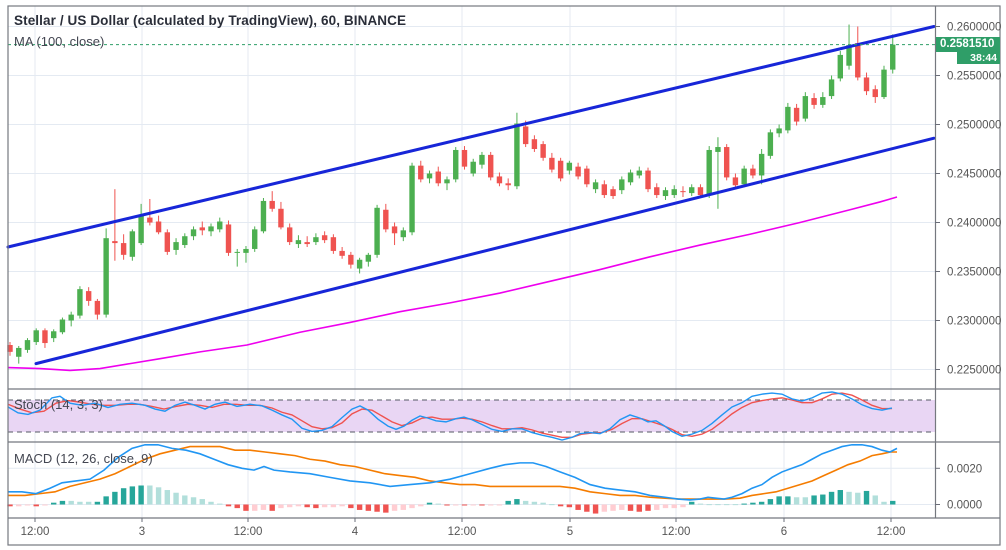 The height and width of the screenshot is (550, 1006). Describe the element at coordinates (964, 469) in the screenshot. I see `macd-axis-label: 0.0020` at that location.